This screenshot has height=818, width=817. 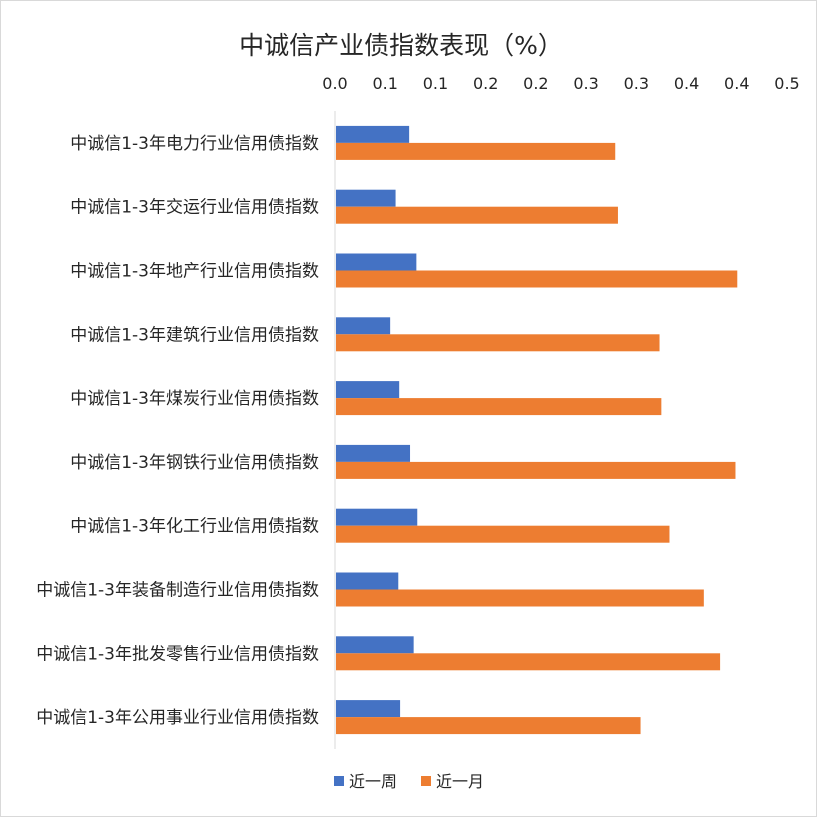 I want to click on legend-label: 近一周, so click(x=373, y=781).